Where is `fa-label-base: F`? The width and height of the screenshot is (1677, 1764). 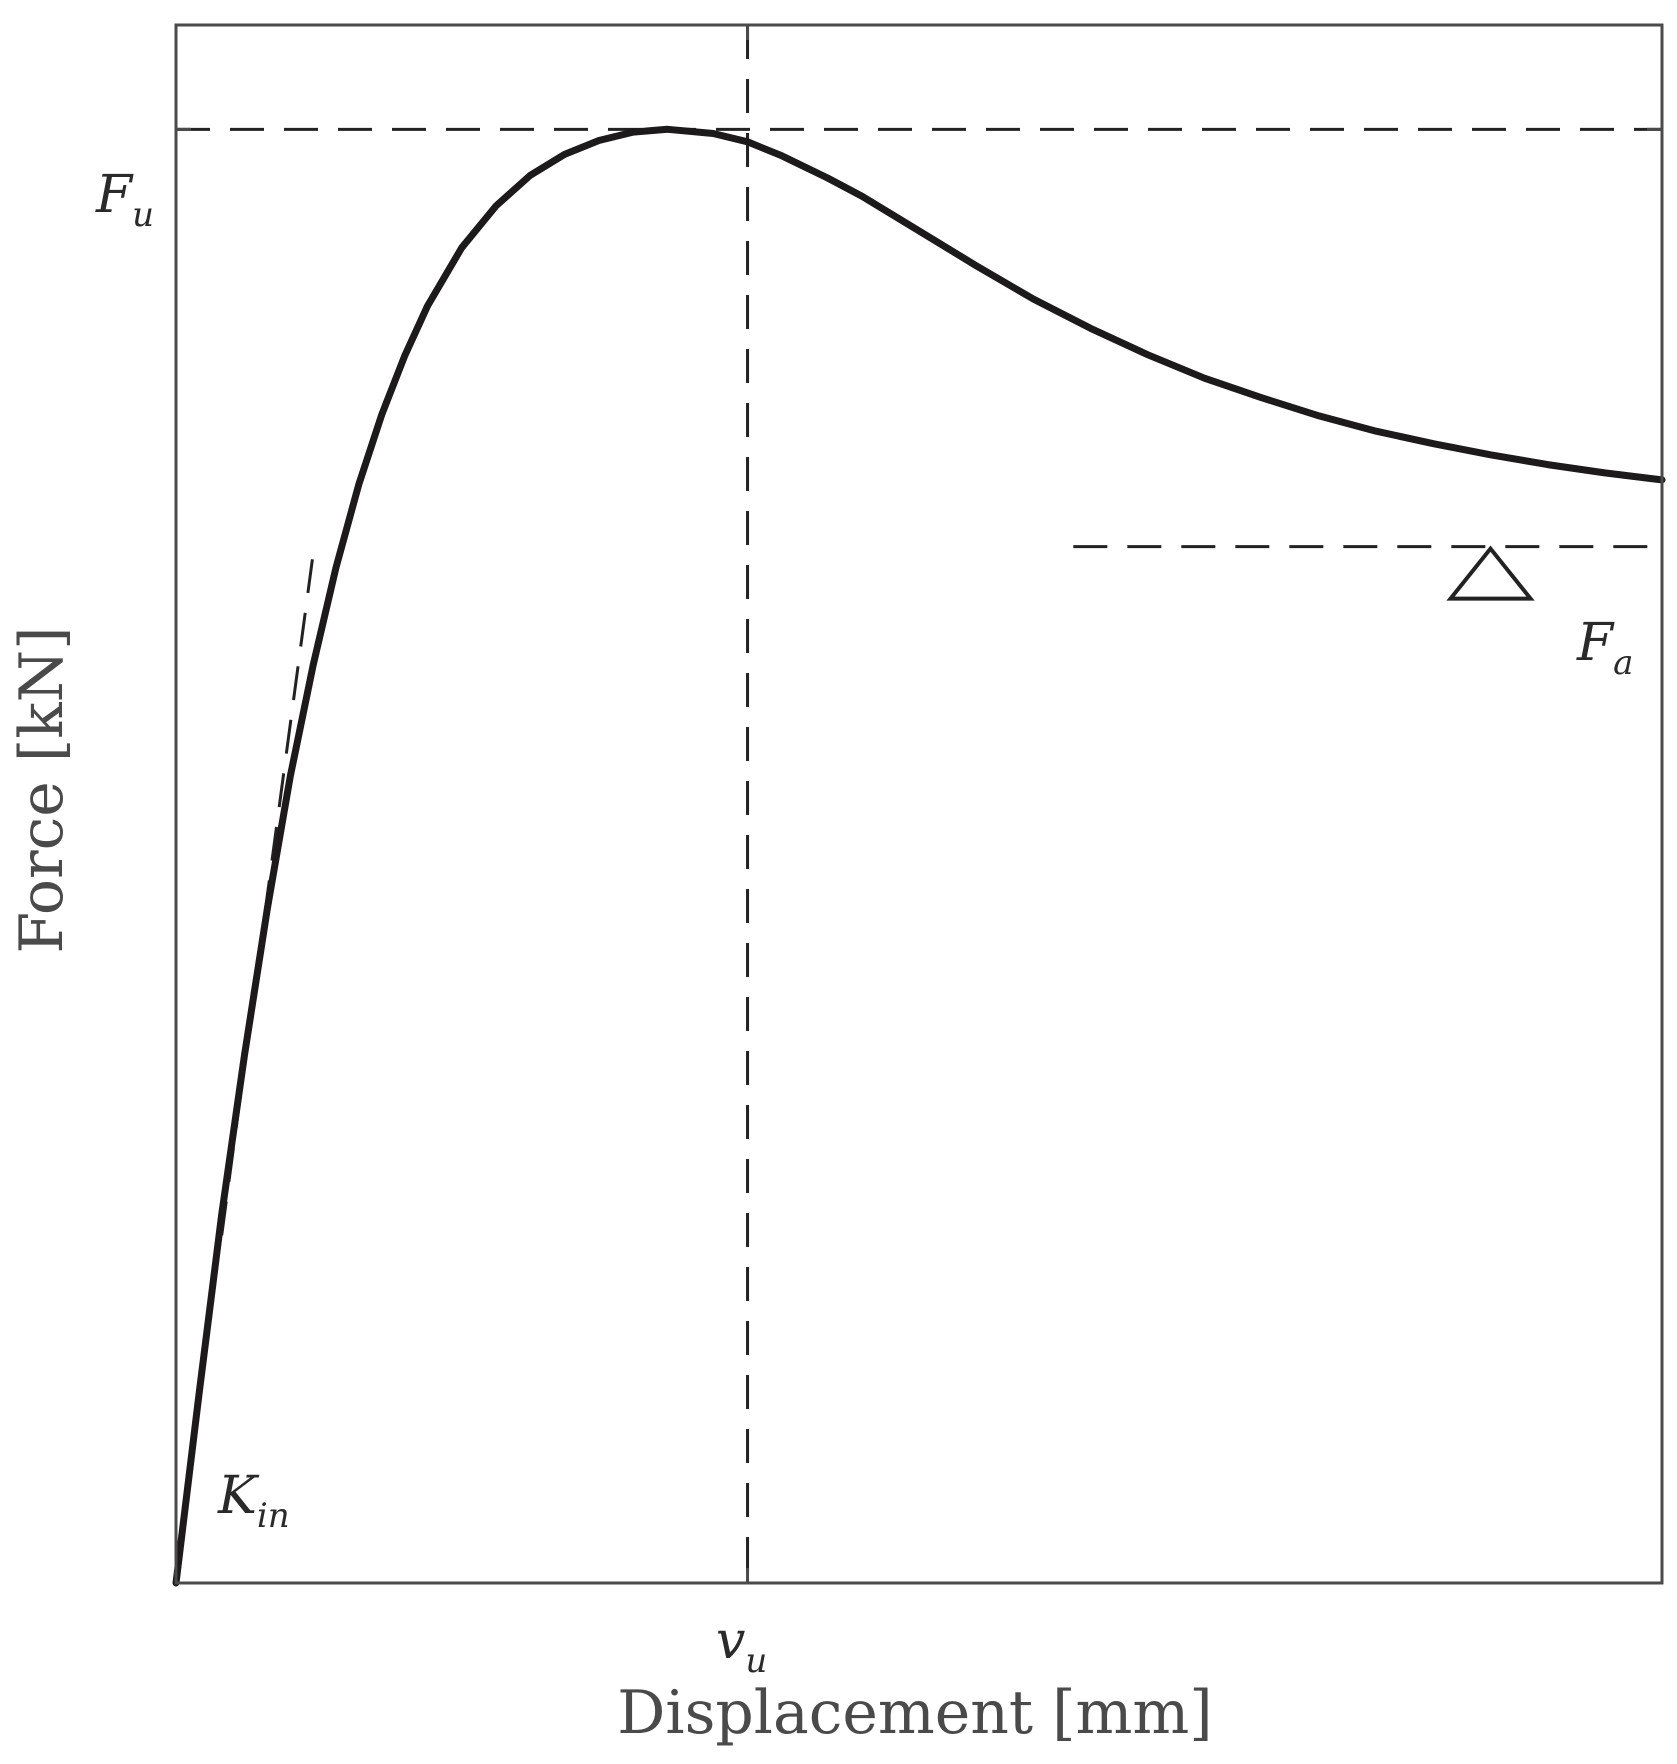 fa-label-base: F is located at coordinates (1595, 643).